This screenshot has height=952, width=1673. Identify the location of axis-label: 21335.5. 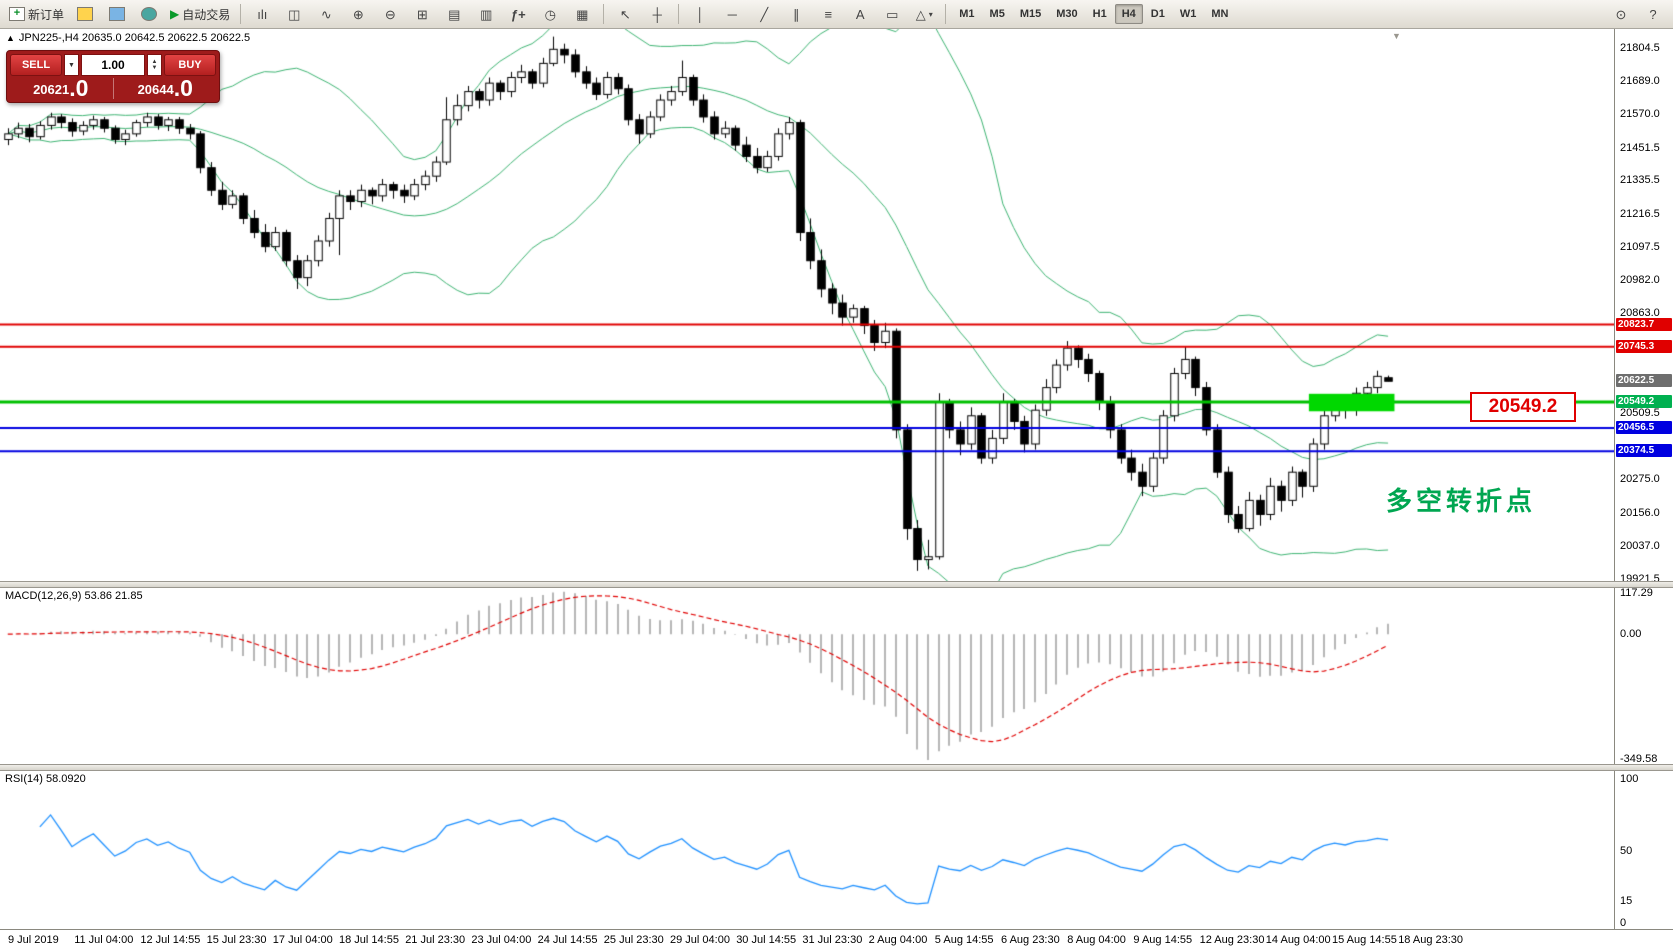
(1640, 180).